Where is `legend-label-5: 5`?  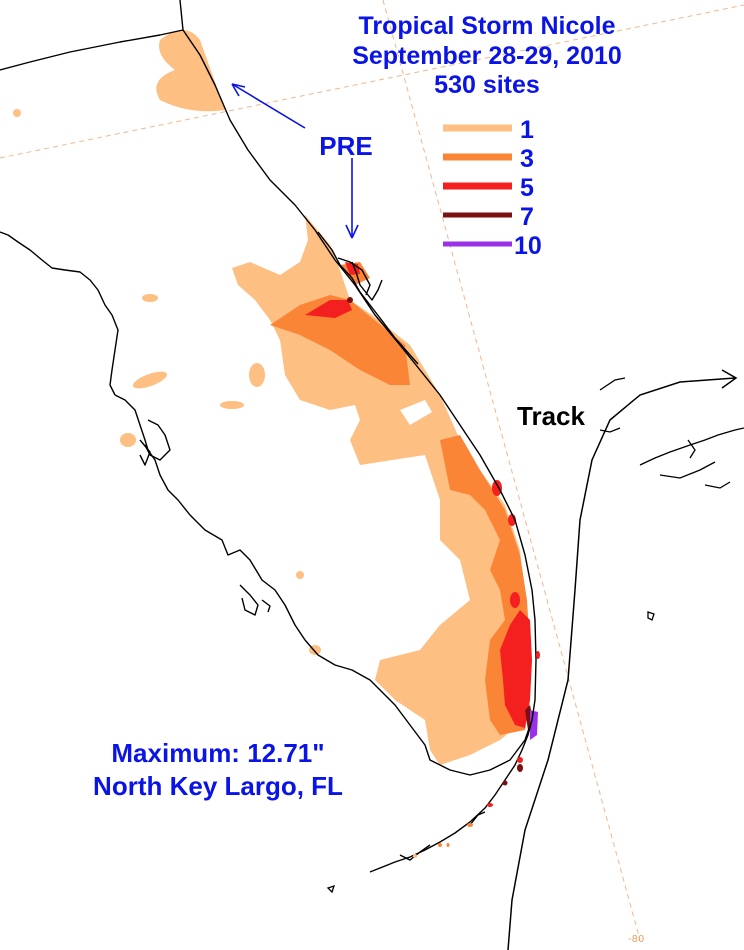 legend-label-5: 5 is located at coordinates (527, 188).